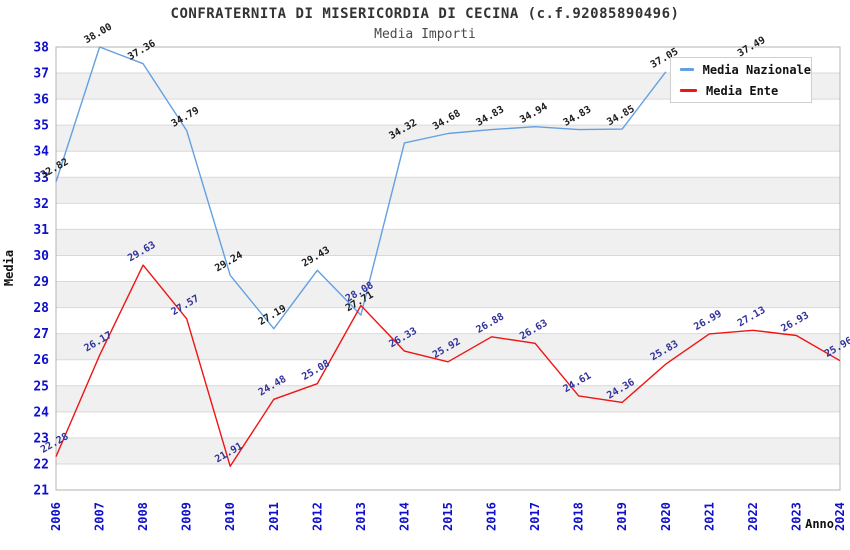  I want to click on legend-item-ente: Media Ente, so click(745, 91).